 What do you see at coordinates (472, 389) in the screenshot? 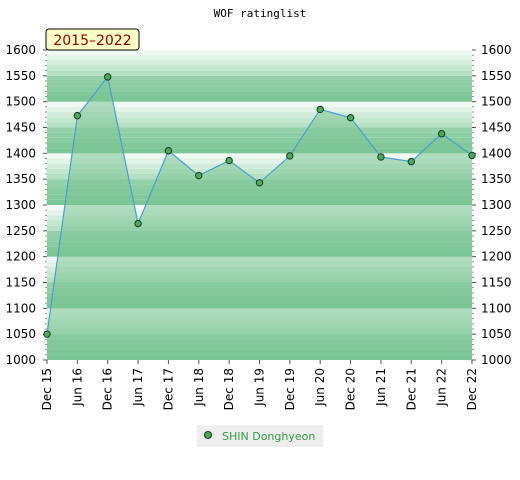
I see `x-tick-label: Dec 22` at bounding box center [472, 389].